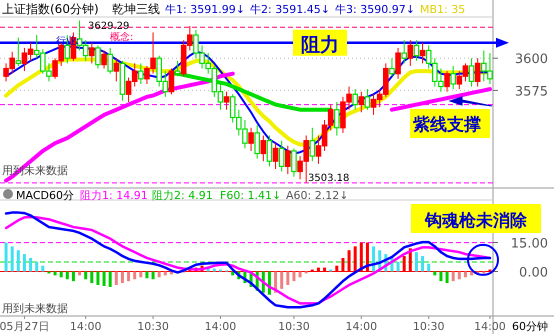 The width and height of the screenshot is (554, 334). Describe the element at coordinates (35, 308) in the screenshot. I see `annotation: 用到未来数据` at that location.